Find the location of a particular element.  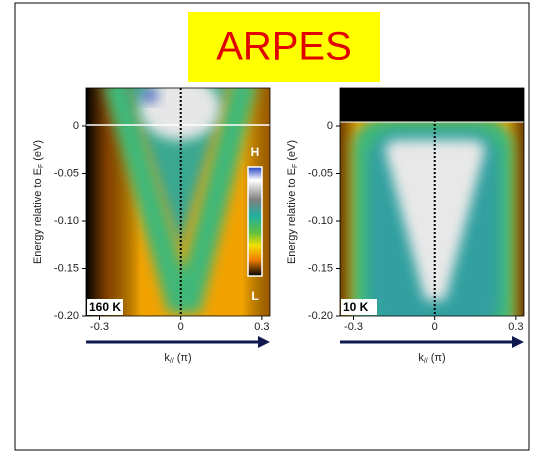

colorbar-high: H is located at coordinates (255, 152).